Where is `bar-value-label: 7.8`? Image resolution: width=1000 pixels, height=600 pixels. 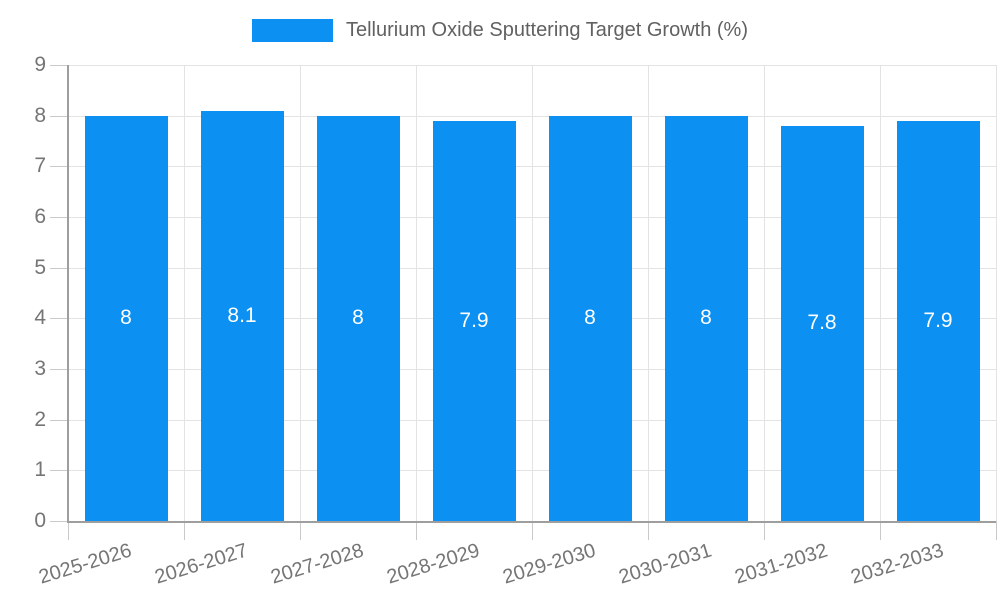
bar-value-label: 7.8 is located at coordinates (822, 323).